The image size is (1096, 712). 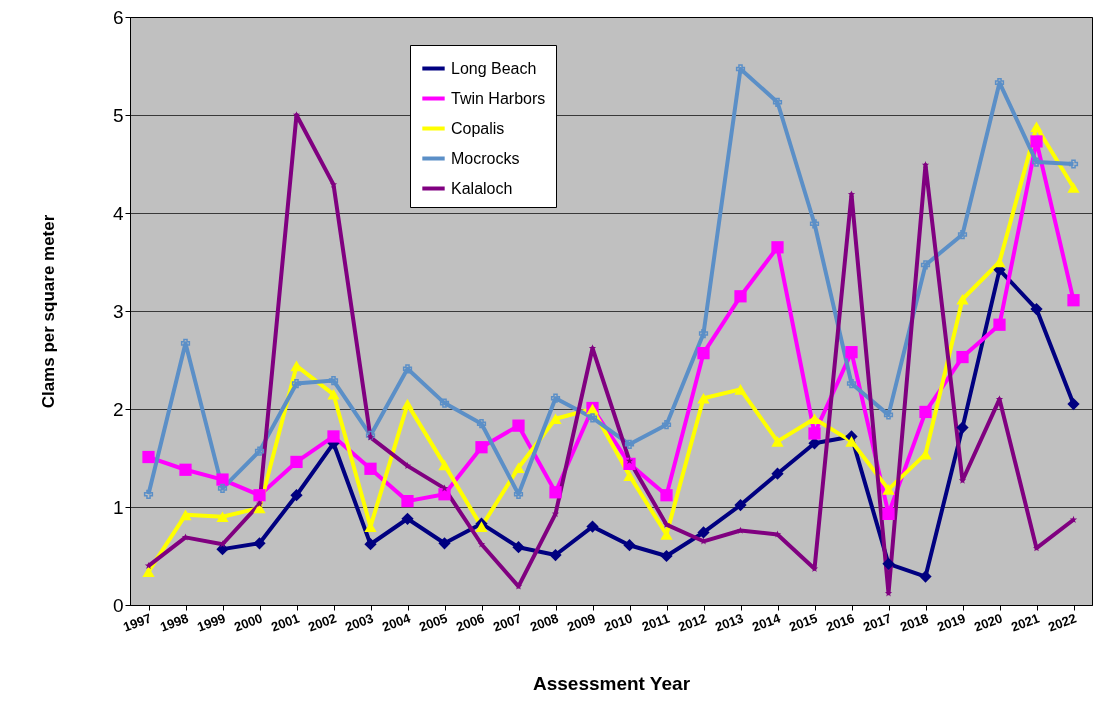 I want to click on x-tick-label: 2002, so click(x=322, y=622).